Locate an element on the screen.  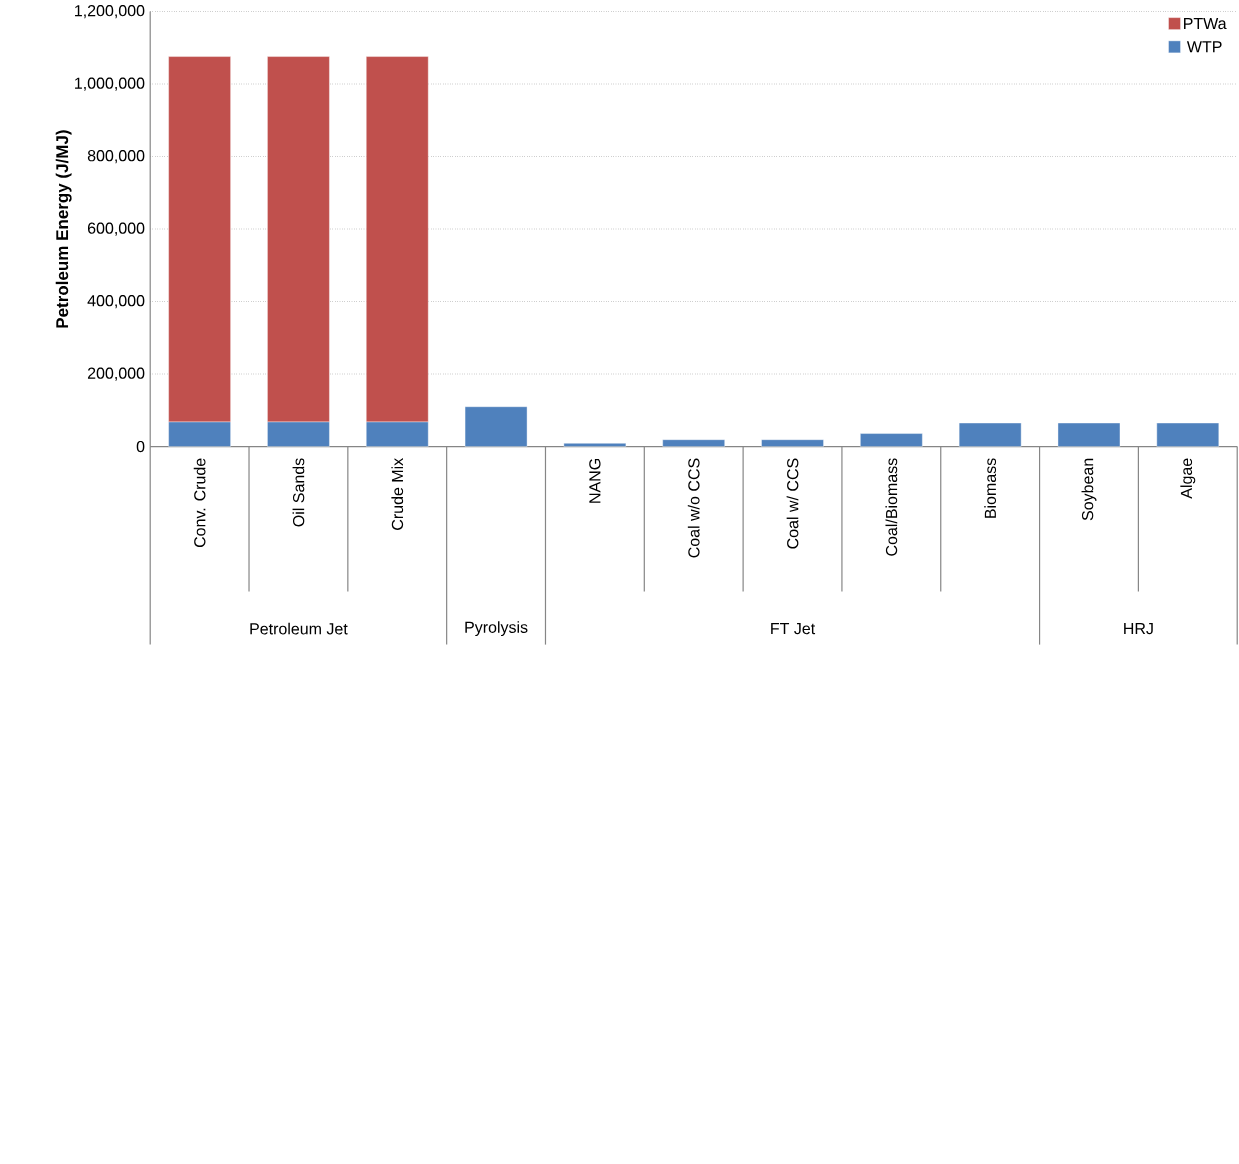
text: Pyrolysis is located at coordinates (496, 628).